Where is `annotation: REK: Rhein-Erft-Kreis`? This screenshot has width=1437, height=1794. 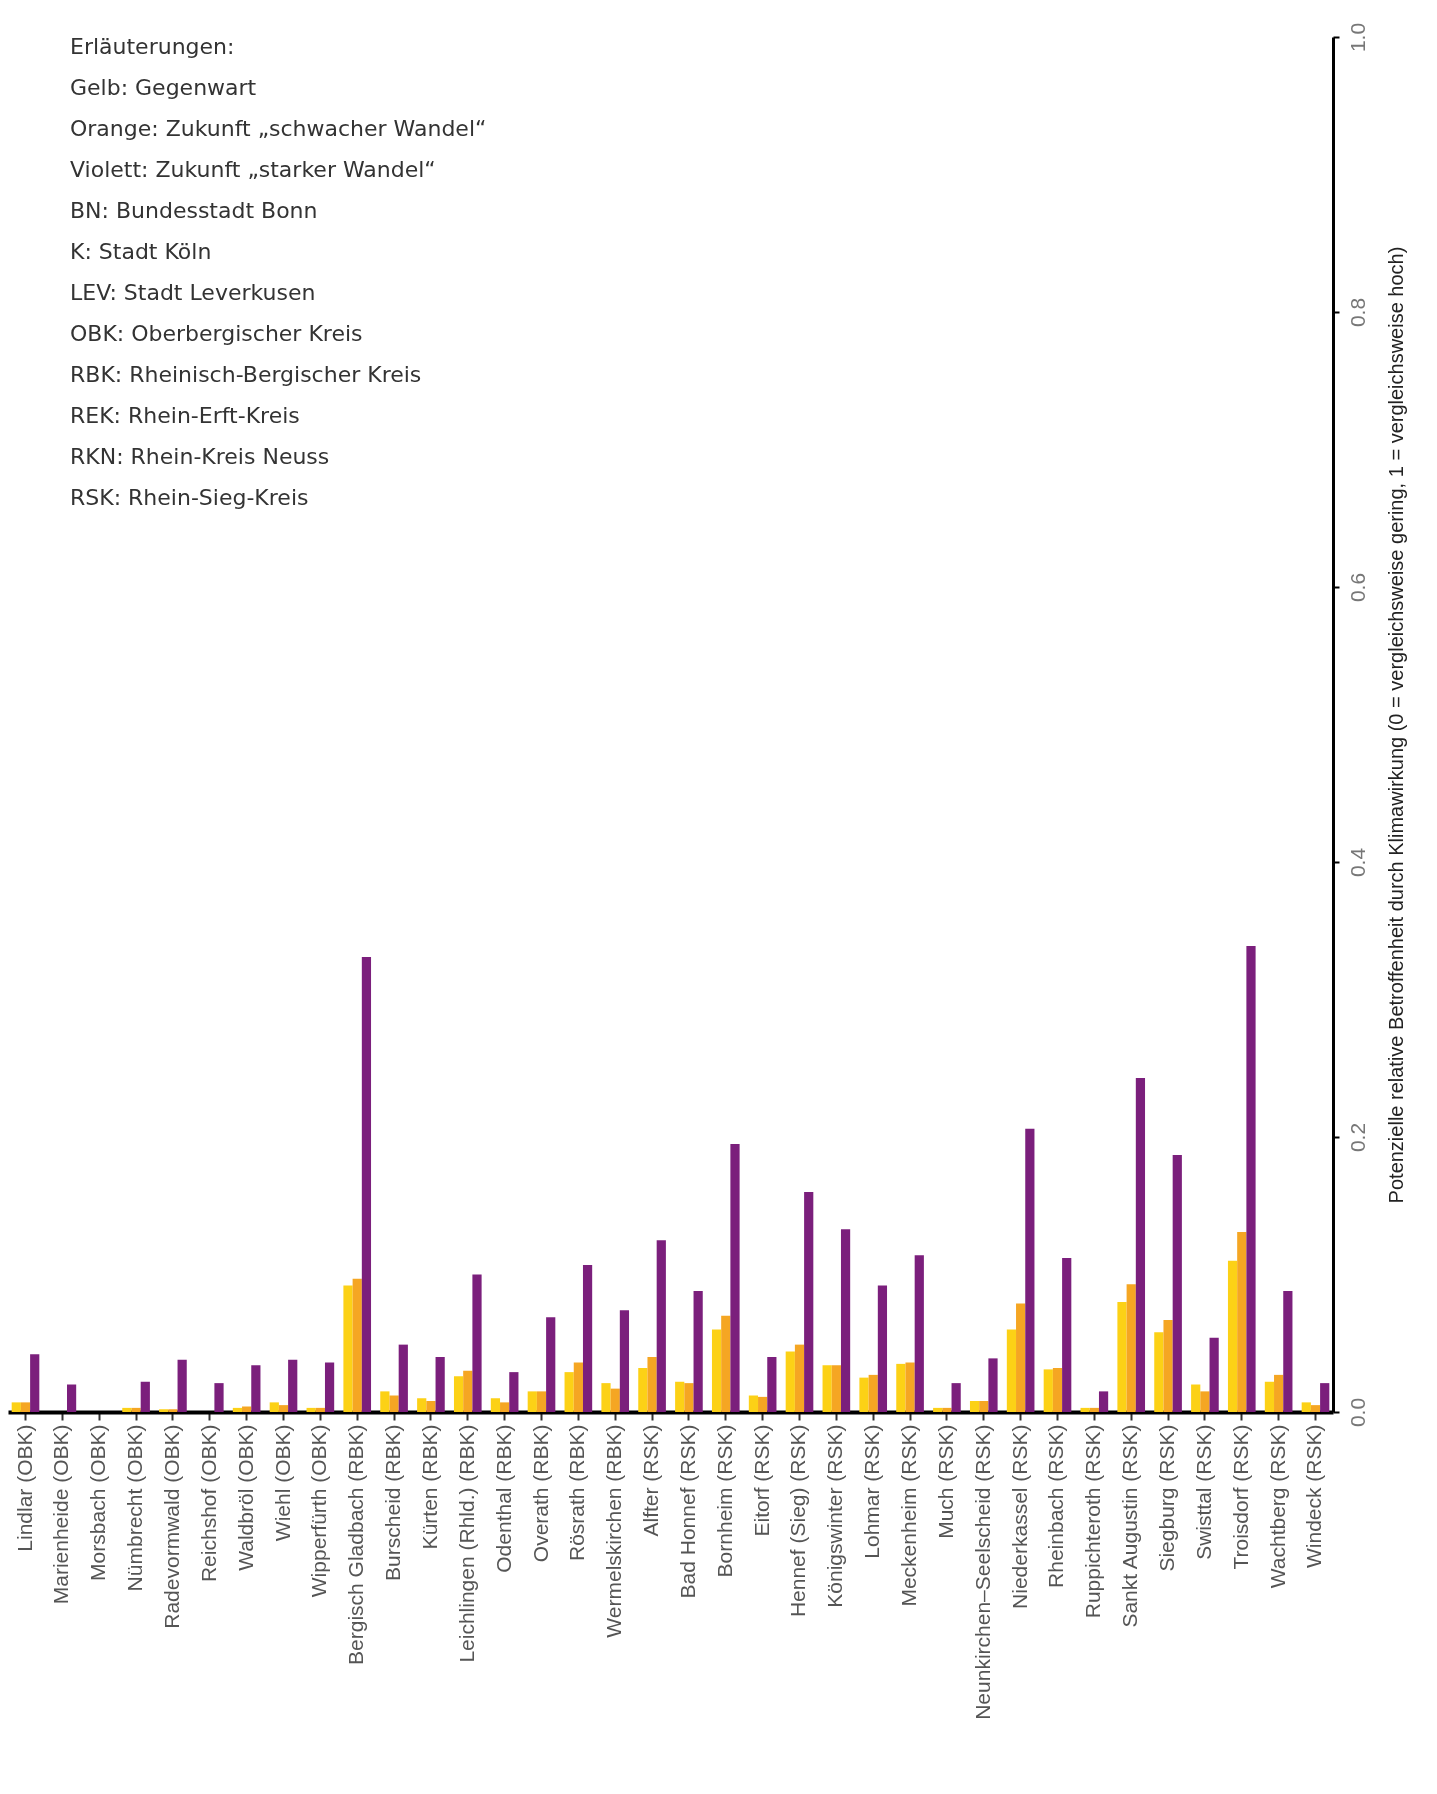
annotation: REK: Rhein-Erft-Kreis is located at coordinates (185, 415).